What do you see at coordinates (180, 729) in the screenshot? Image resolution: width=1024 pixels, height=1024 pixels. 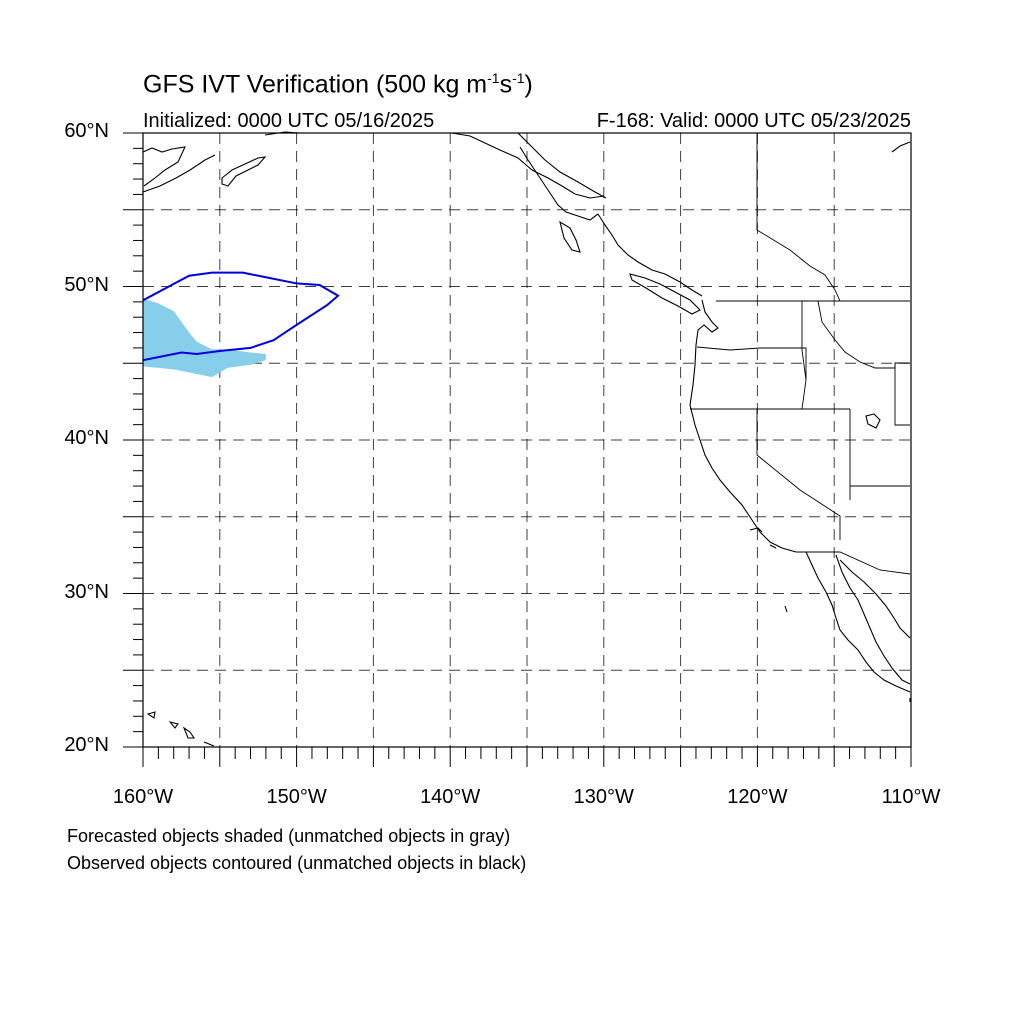 I see `hawaii-islands` at bounding box center [180, 729].